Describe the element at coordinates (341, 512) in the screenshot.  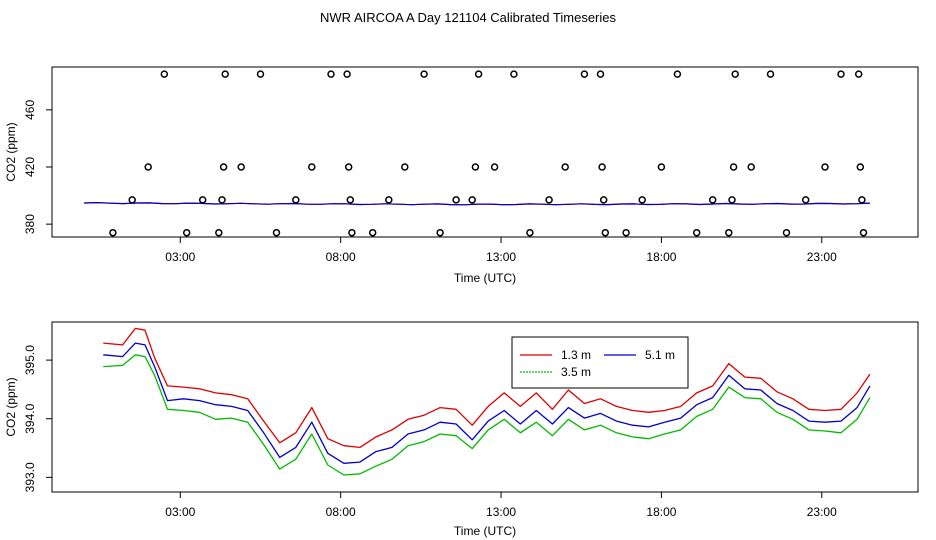
I see `bottom-x-tick-label: 08:00` at that location.